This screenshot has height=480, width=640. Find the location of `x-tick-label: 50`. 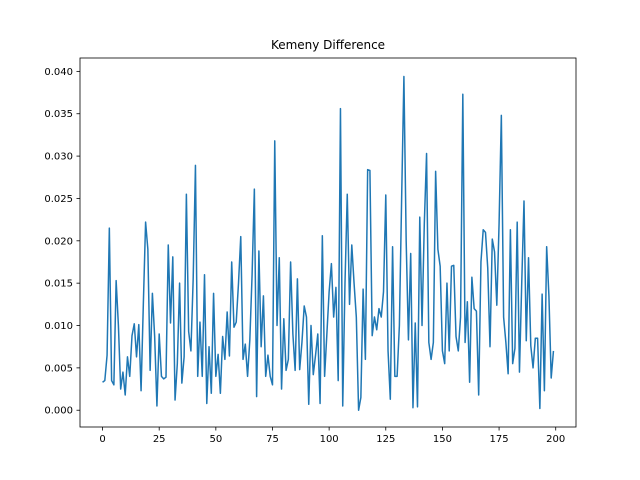

x-tick-label: 50 is located at coordinates (215, 439).